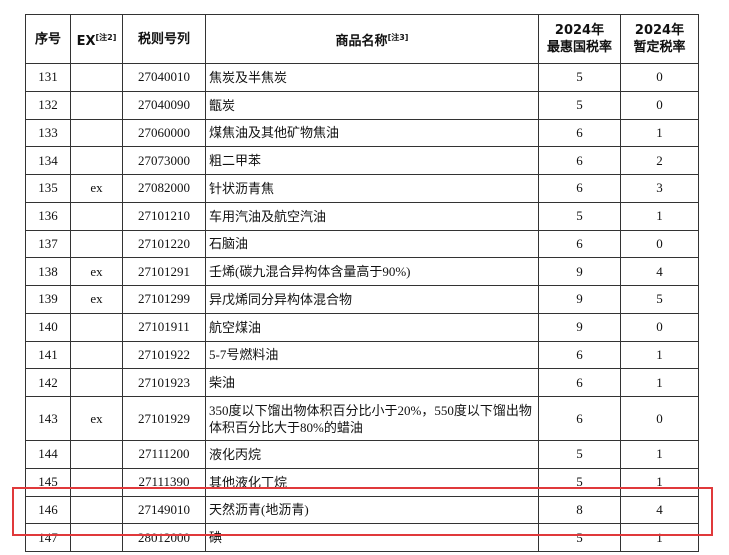 The height and width of the screenshot is (555, 729). Describe the element at coordinates (164, 216) in the screenshot. I see `tariff-code: 27101210` at that location.